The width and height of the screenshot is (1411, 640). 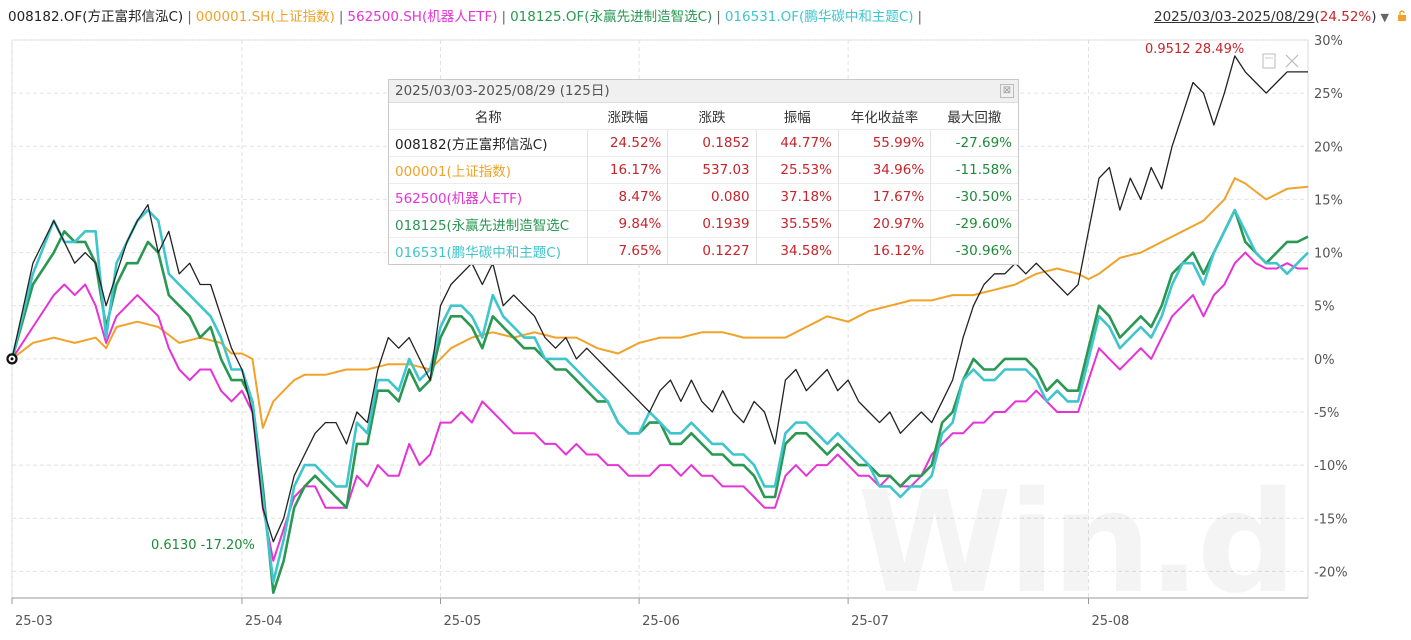 What do you see at coordinates (627, 224) in the screenshot?
I see `row-chg-pct: 9.84%` at bounding box center [627, 224].